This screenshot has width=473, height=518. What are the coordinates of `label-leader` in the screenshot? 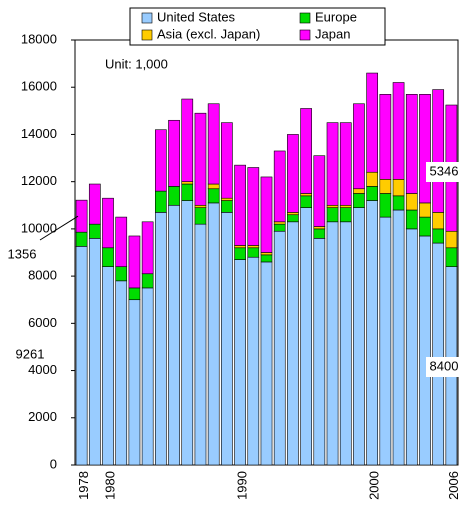 It's located at (59, 228).